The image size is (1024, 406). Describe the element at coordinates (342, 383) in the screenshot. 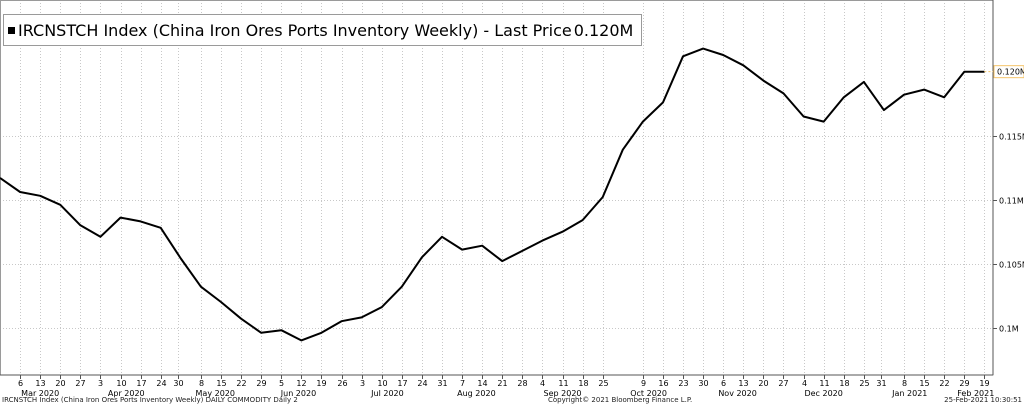

I see `x-tick-label: 26` at that location.